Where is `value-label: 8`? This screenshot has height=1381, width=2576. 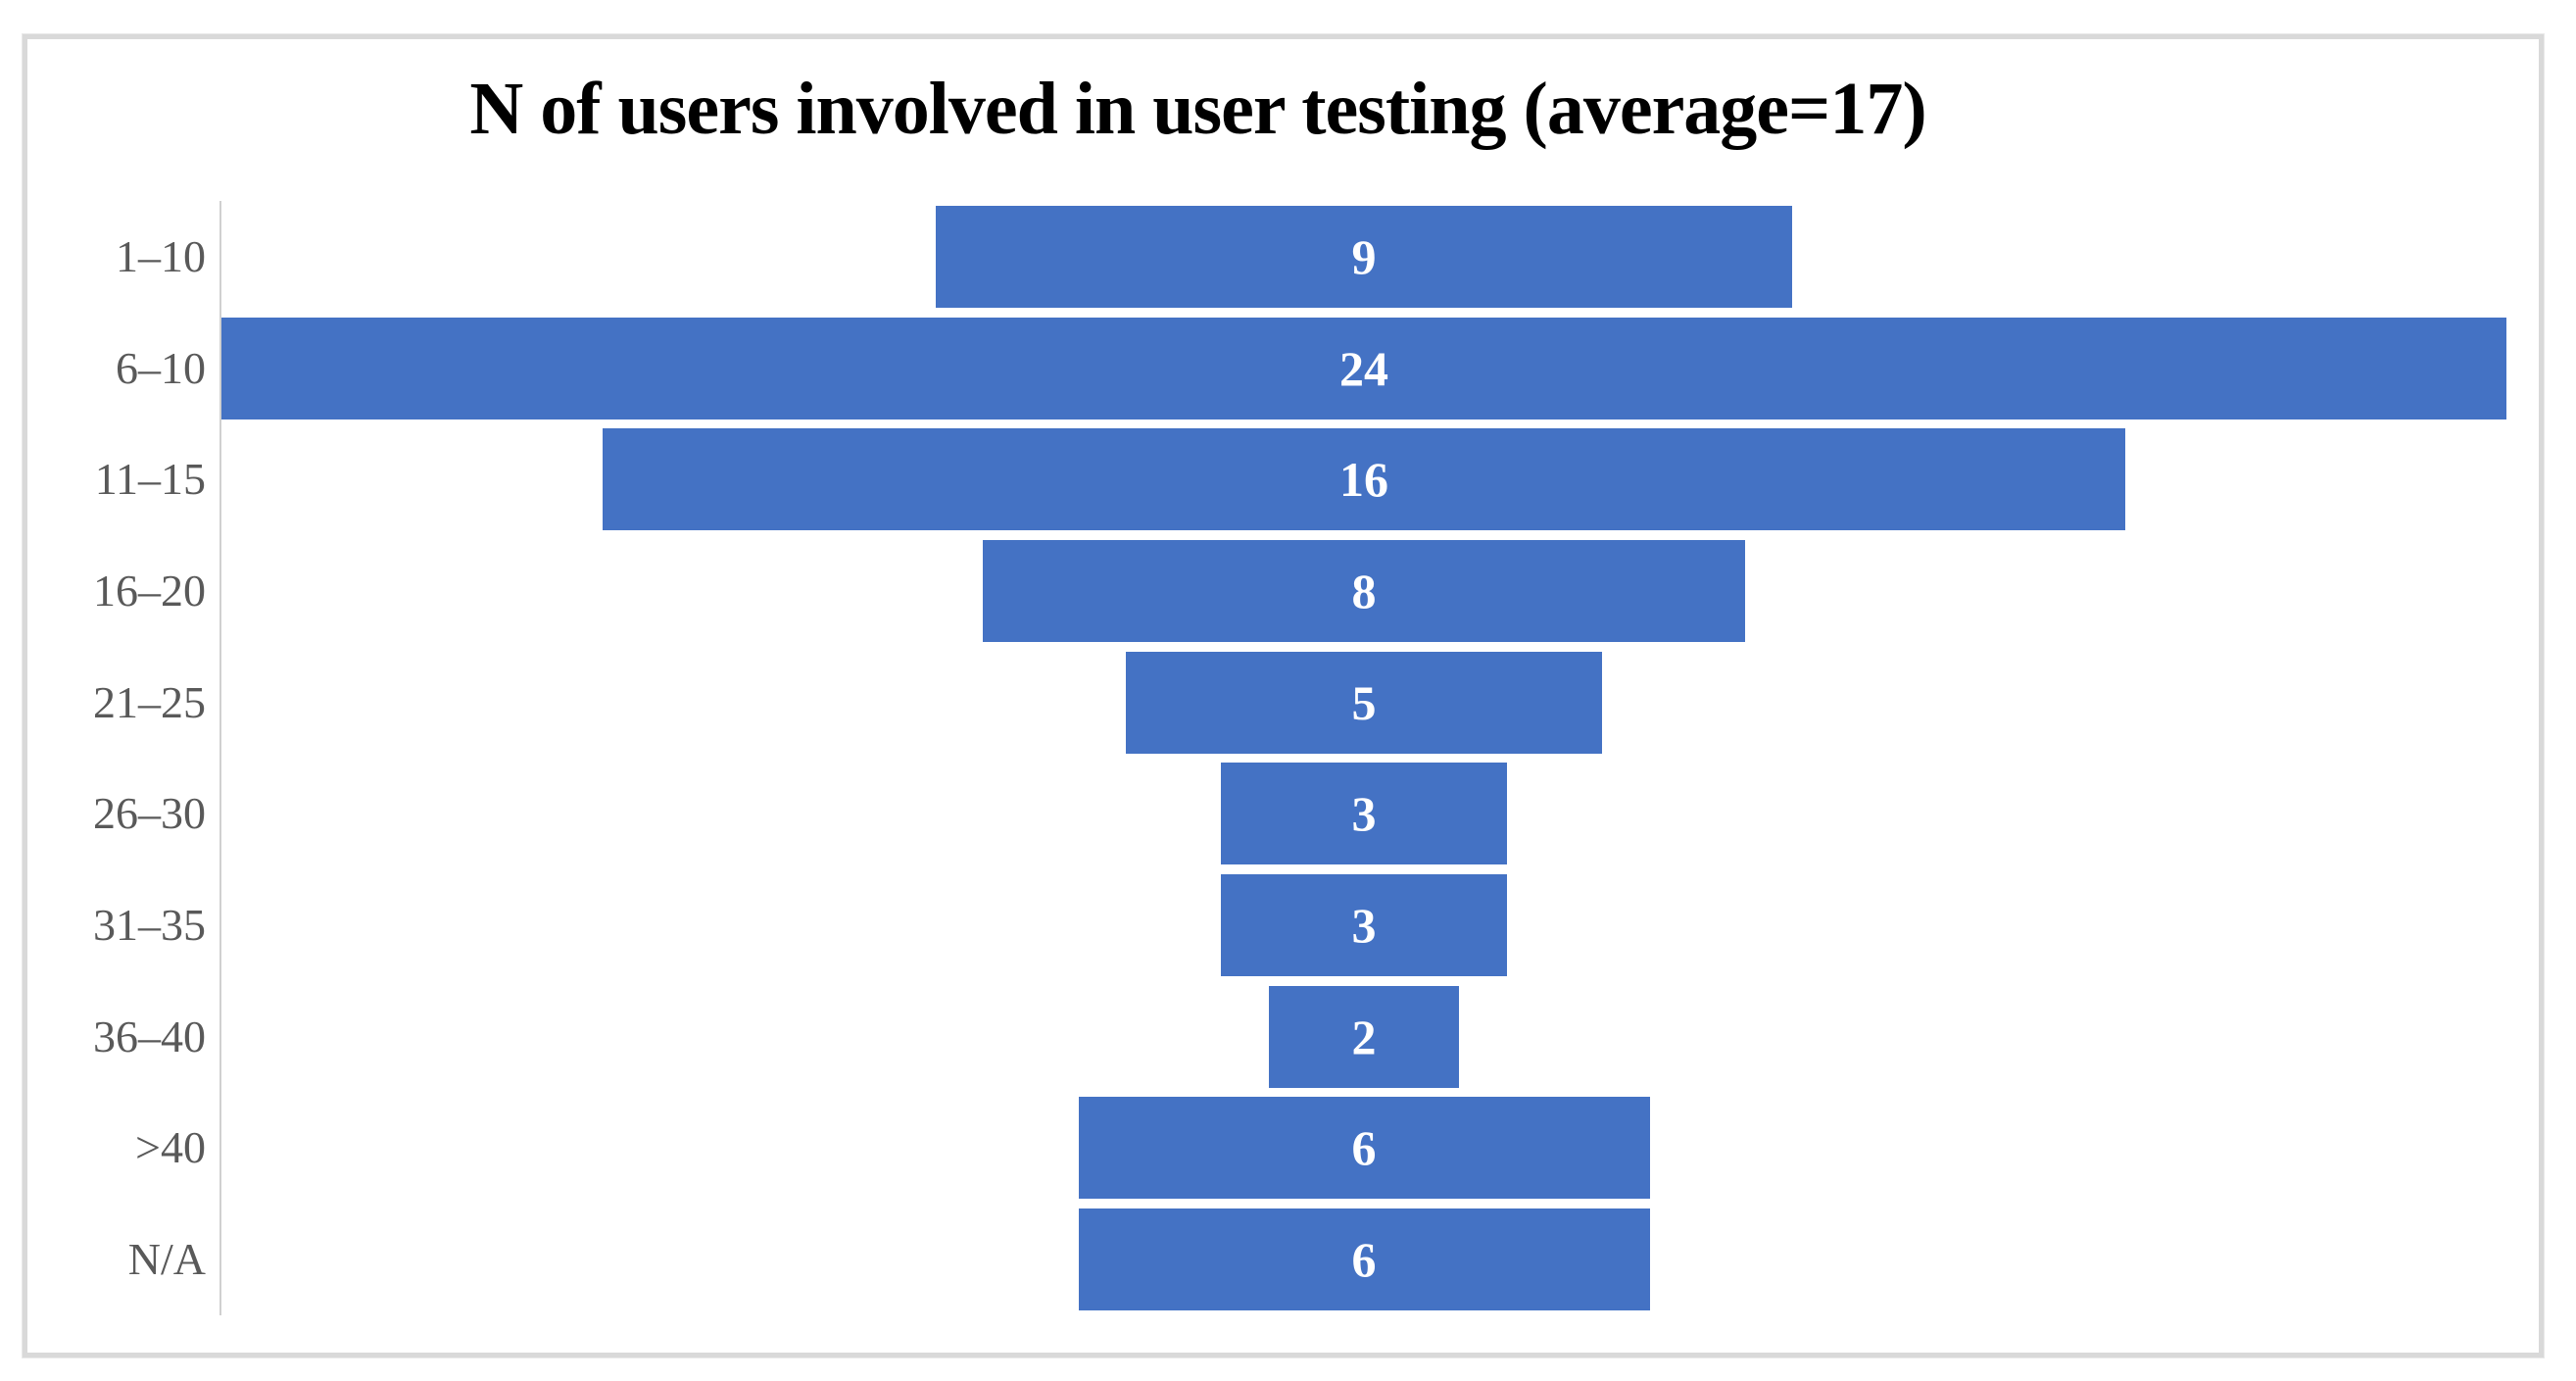 value-label: 8 is located at coordinates (1364, 590).